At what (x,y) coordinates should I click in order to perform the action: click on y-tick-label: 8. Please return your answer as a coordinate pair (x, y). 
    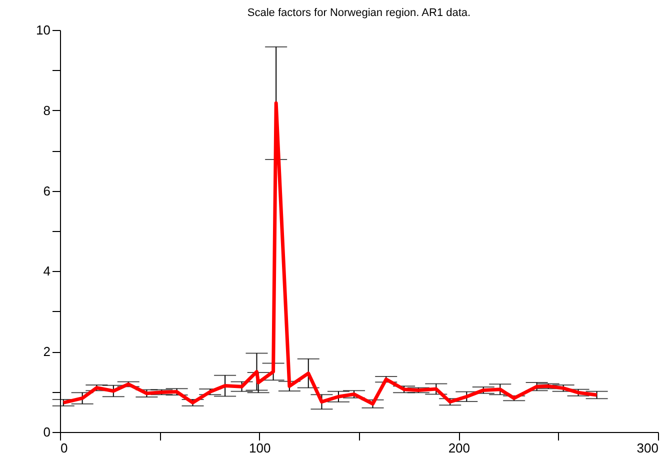
    Looking at the image, I should click on (46, 110).